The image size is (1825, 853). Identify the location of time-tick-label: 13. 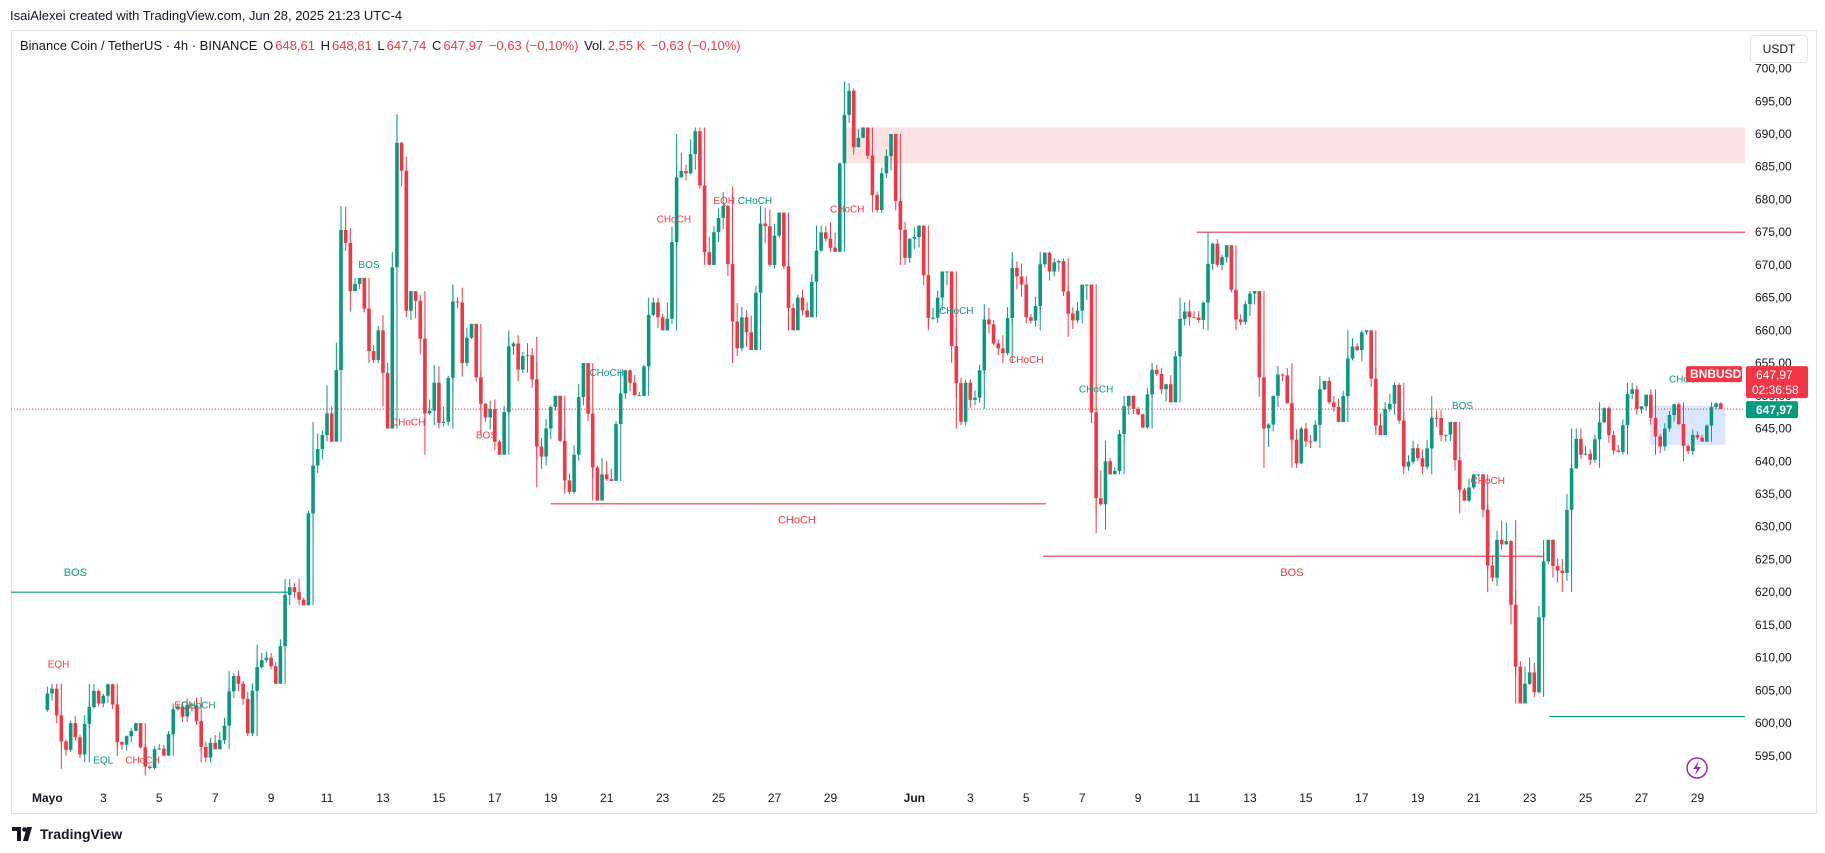
(1250, 798).